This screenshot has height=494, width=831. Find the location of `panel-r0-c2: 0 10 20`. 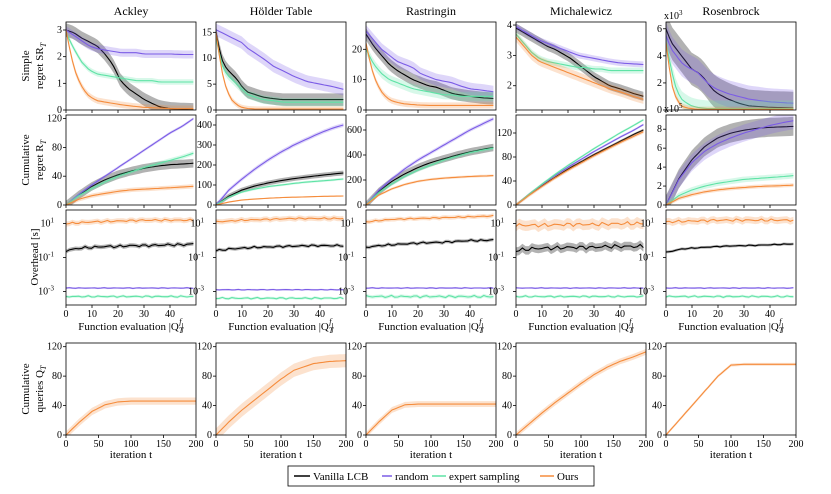

panel-r0-c2: 0 10 20 is located at coordinates (424, 68).